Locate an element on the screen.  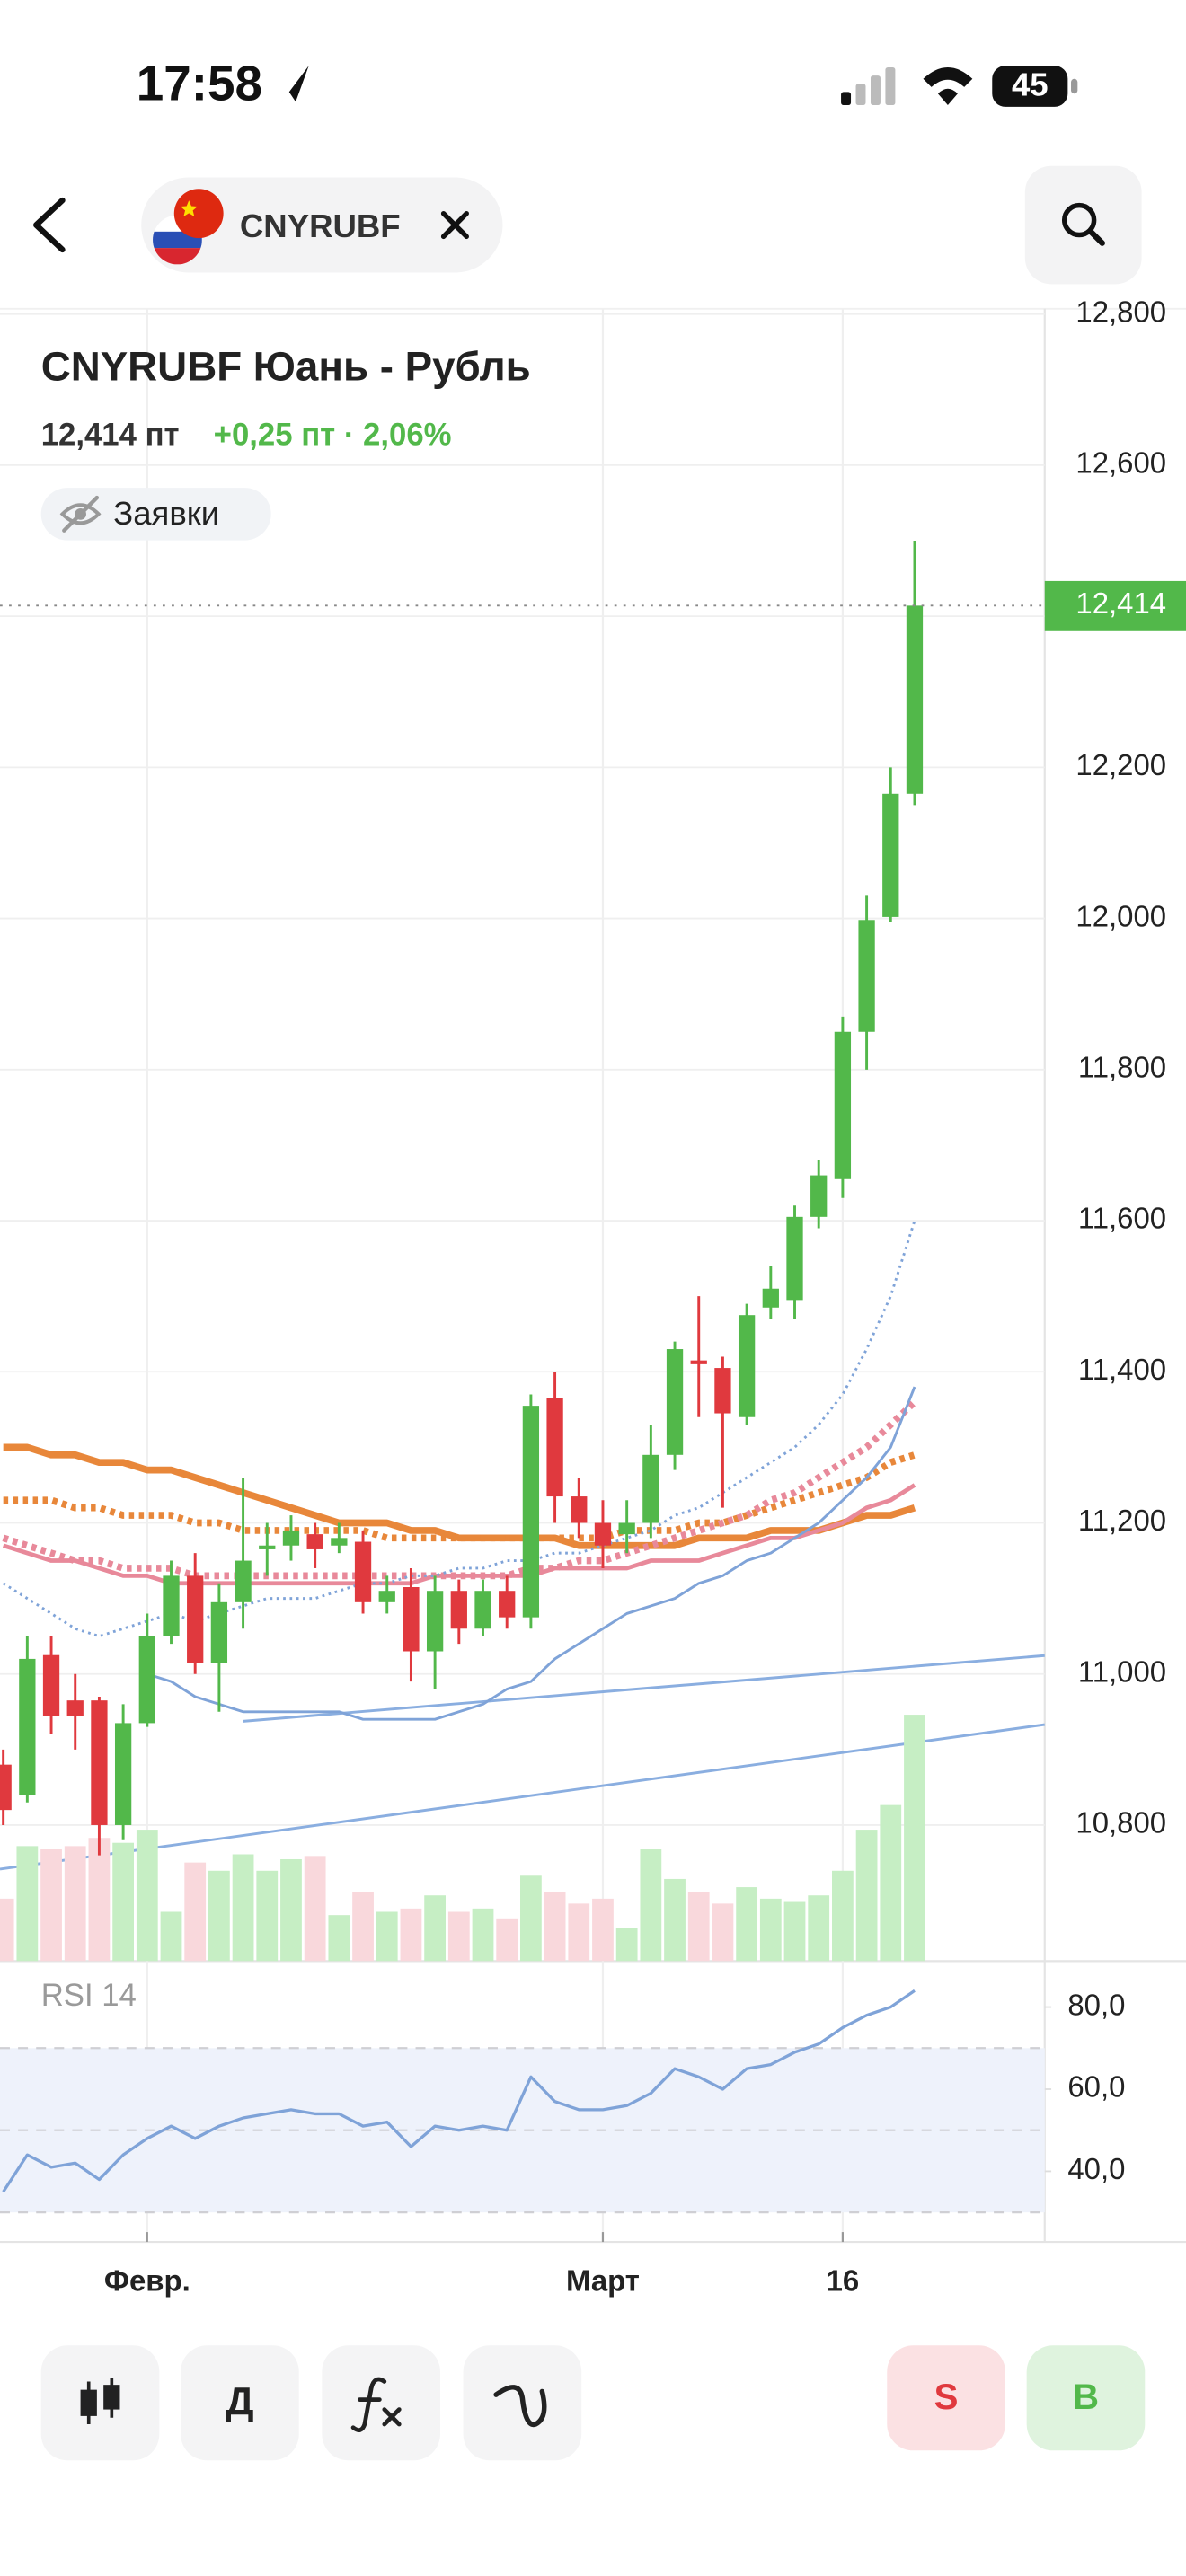
orders-toggle is located at coordinates (155, 514).